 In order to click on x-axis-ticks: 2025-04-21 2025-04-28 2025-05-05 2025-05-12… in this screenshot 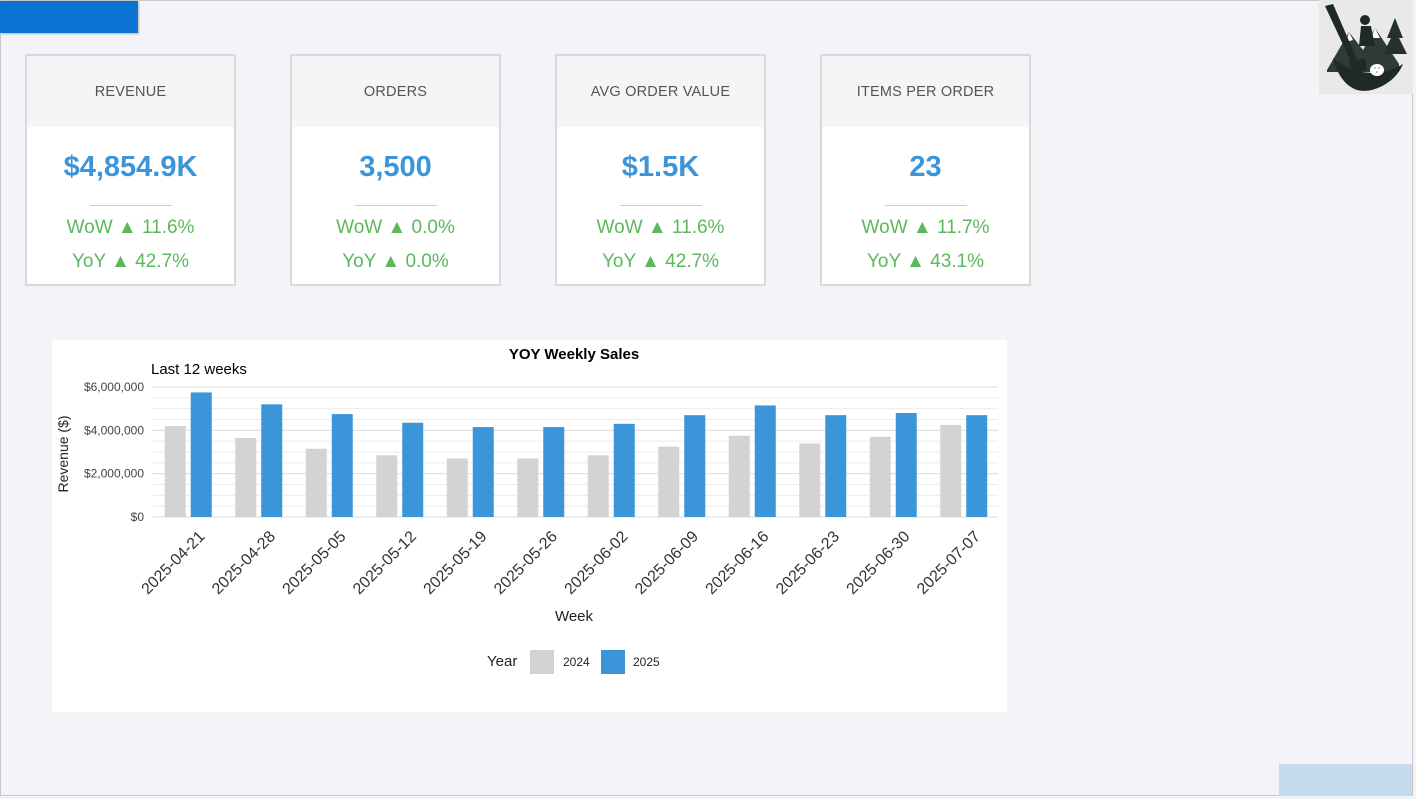, I will do `click(561, 563)`.